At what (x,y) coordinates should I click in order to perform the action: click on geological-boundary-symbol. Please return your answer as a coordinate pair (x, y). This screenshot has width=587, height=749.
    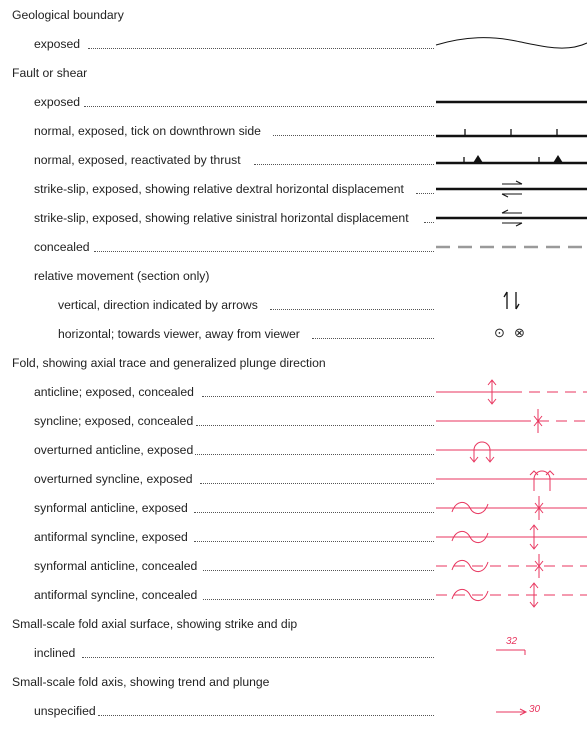
    Looking at the image, I should click on (511, 44).